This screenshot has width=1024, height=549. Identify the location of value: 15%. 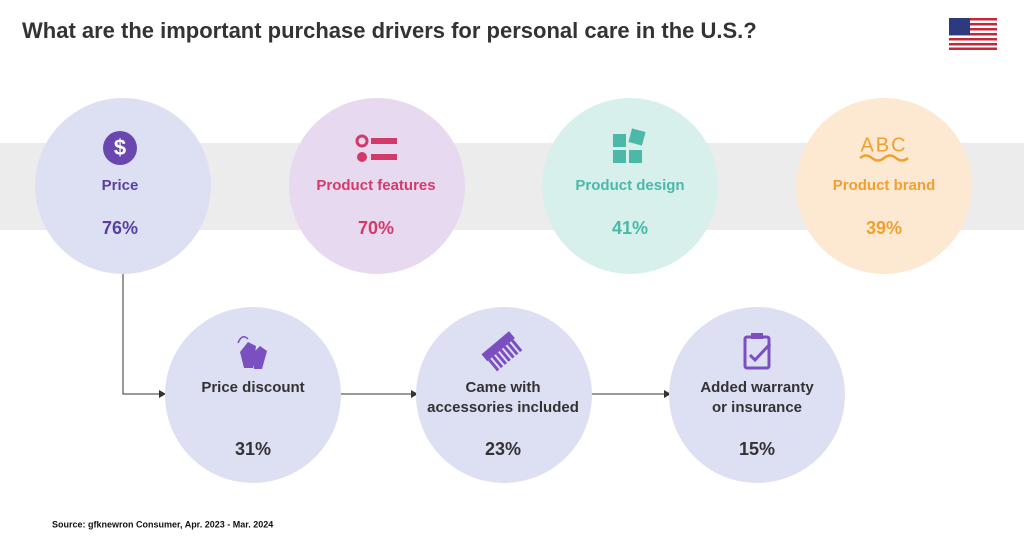
(757, 449).